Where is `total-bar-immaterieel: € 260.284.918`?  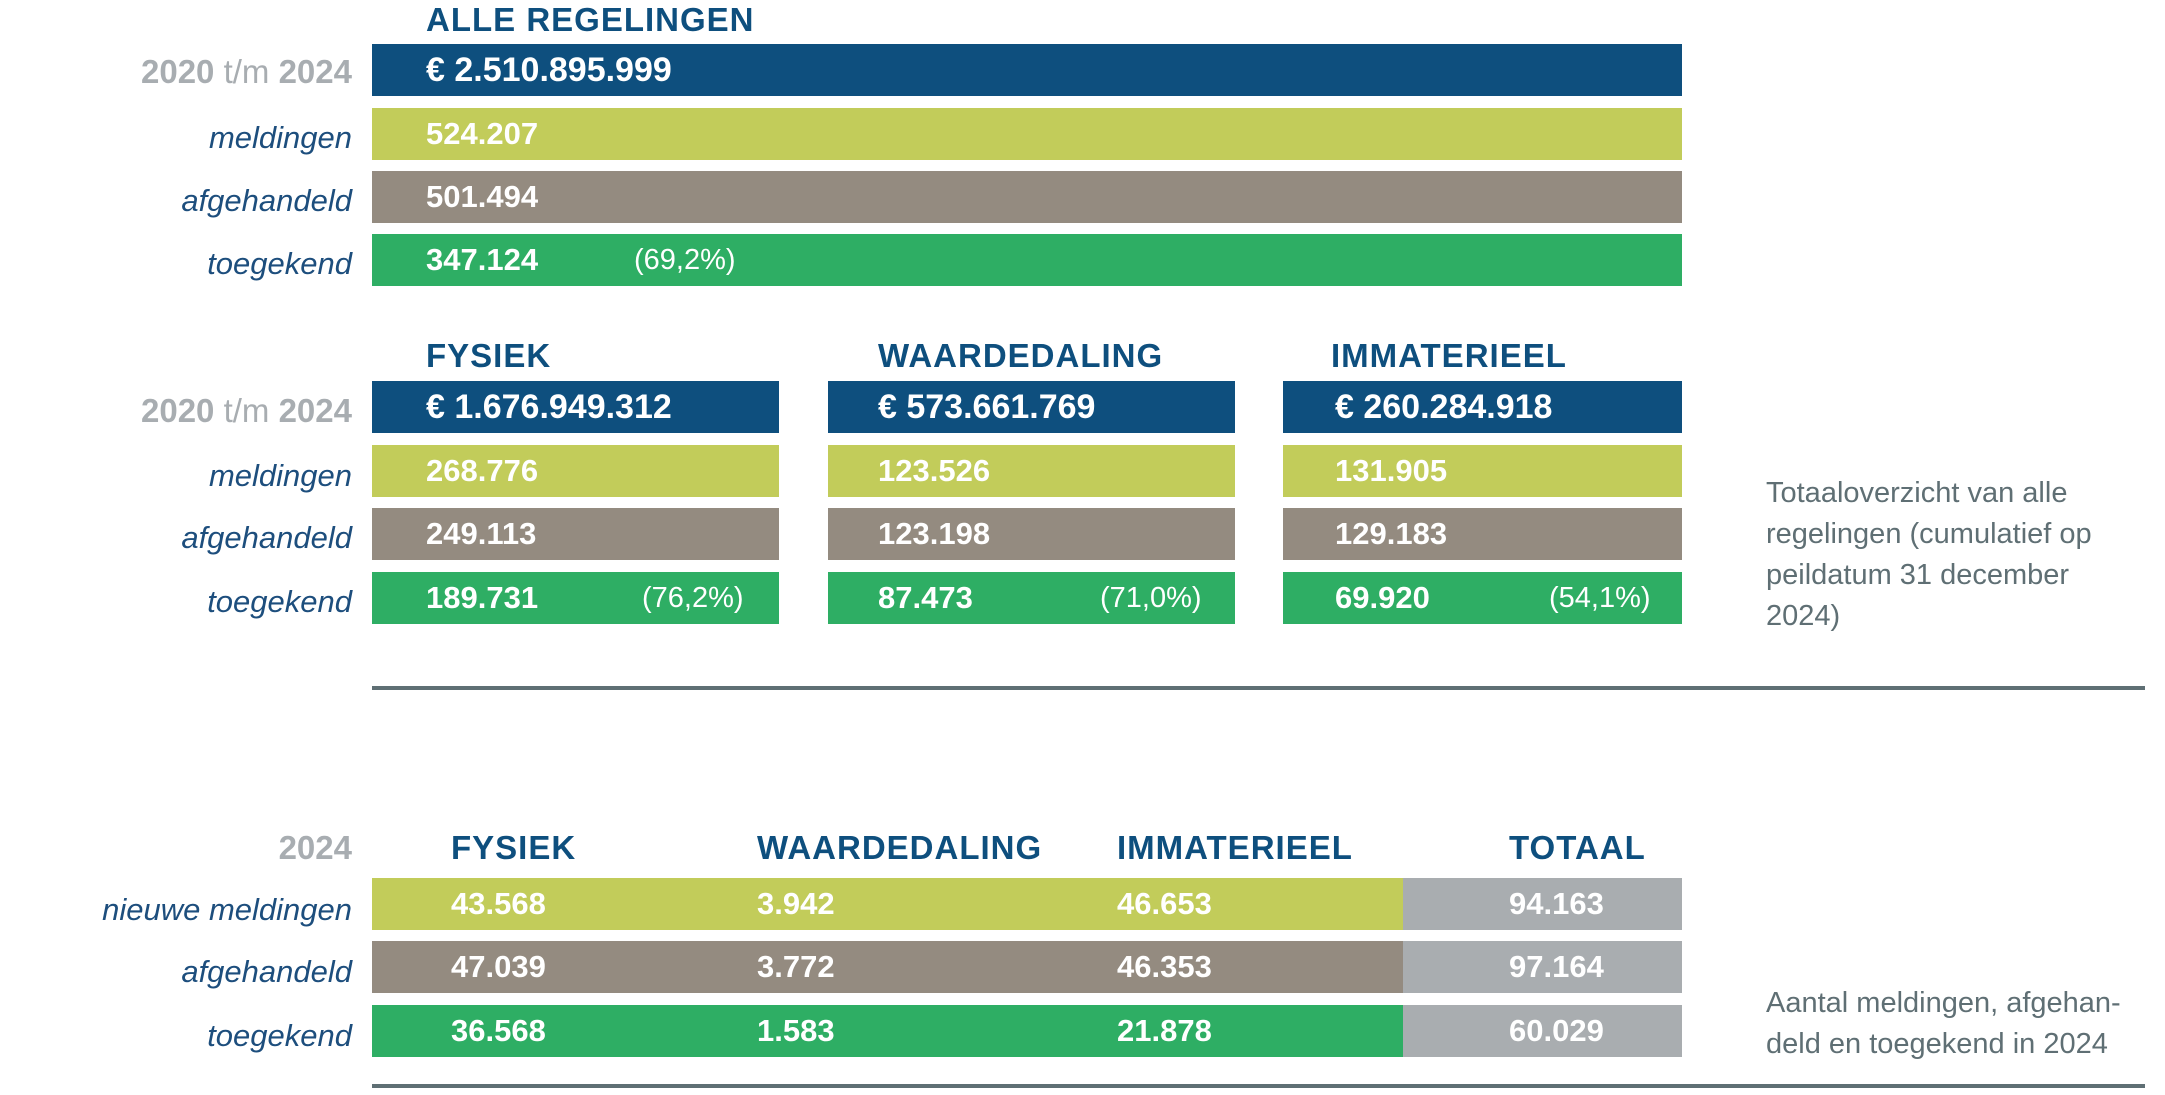
total-bar-immaterieel: € 260.284.918 is located at coordinates (1482, 407).